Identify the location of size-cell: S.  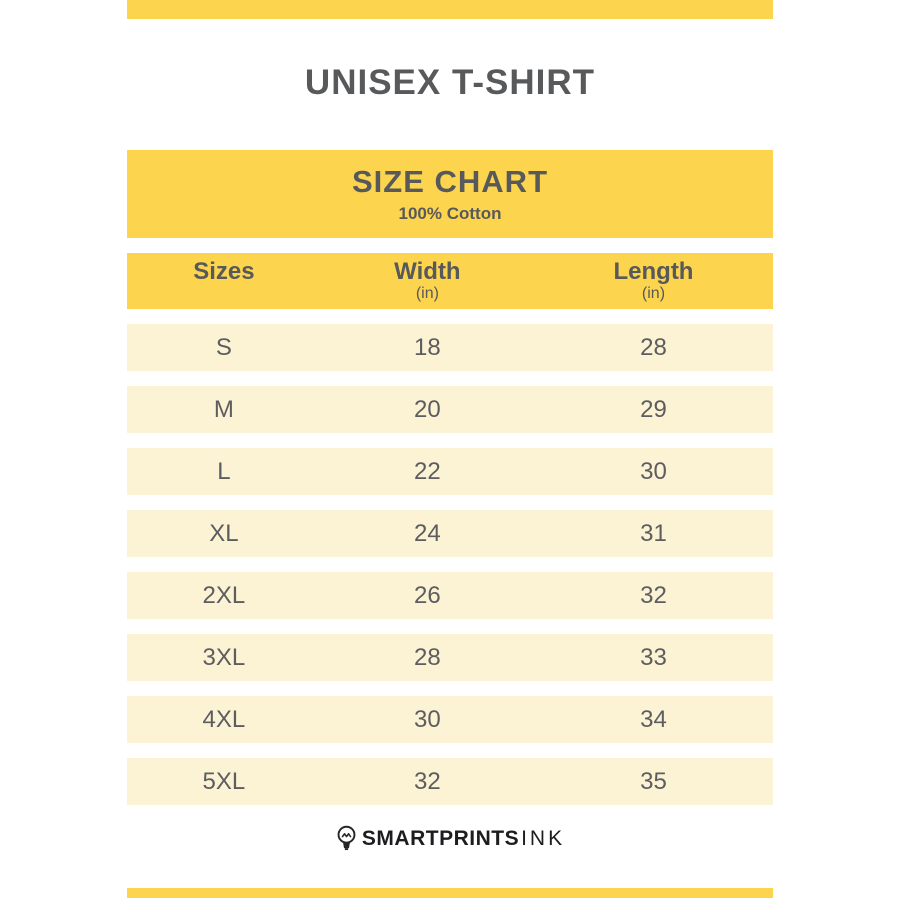
(223, 347).